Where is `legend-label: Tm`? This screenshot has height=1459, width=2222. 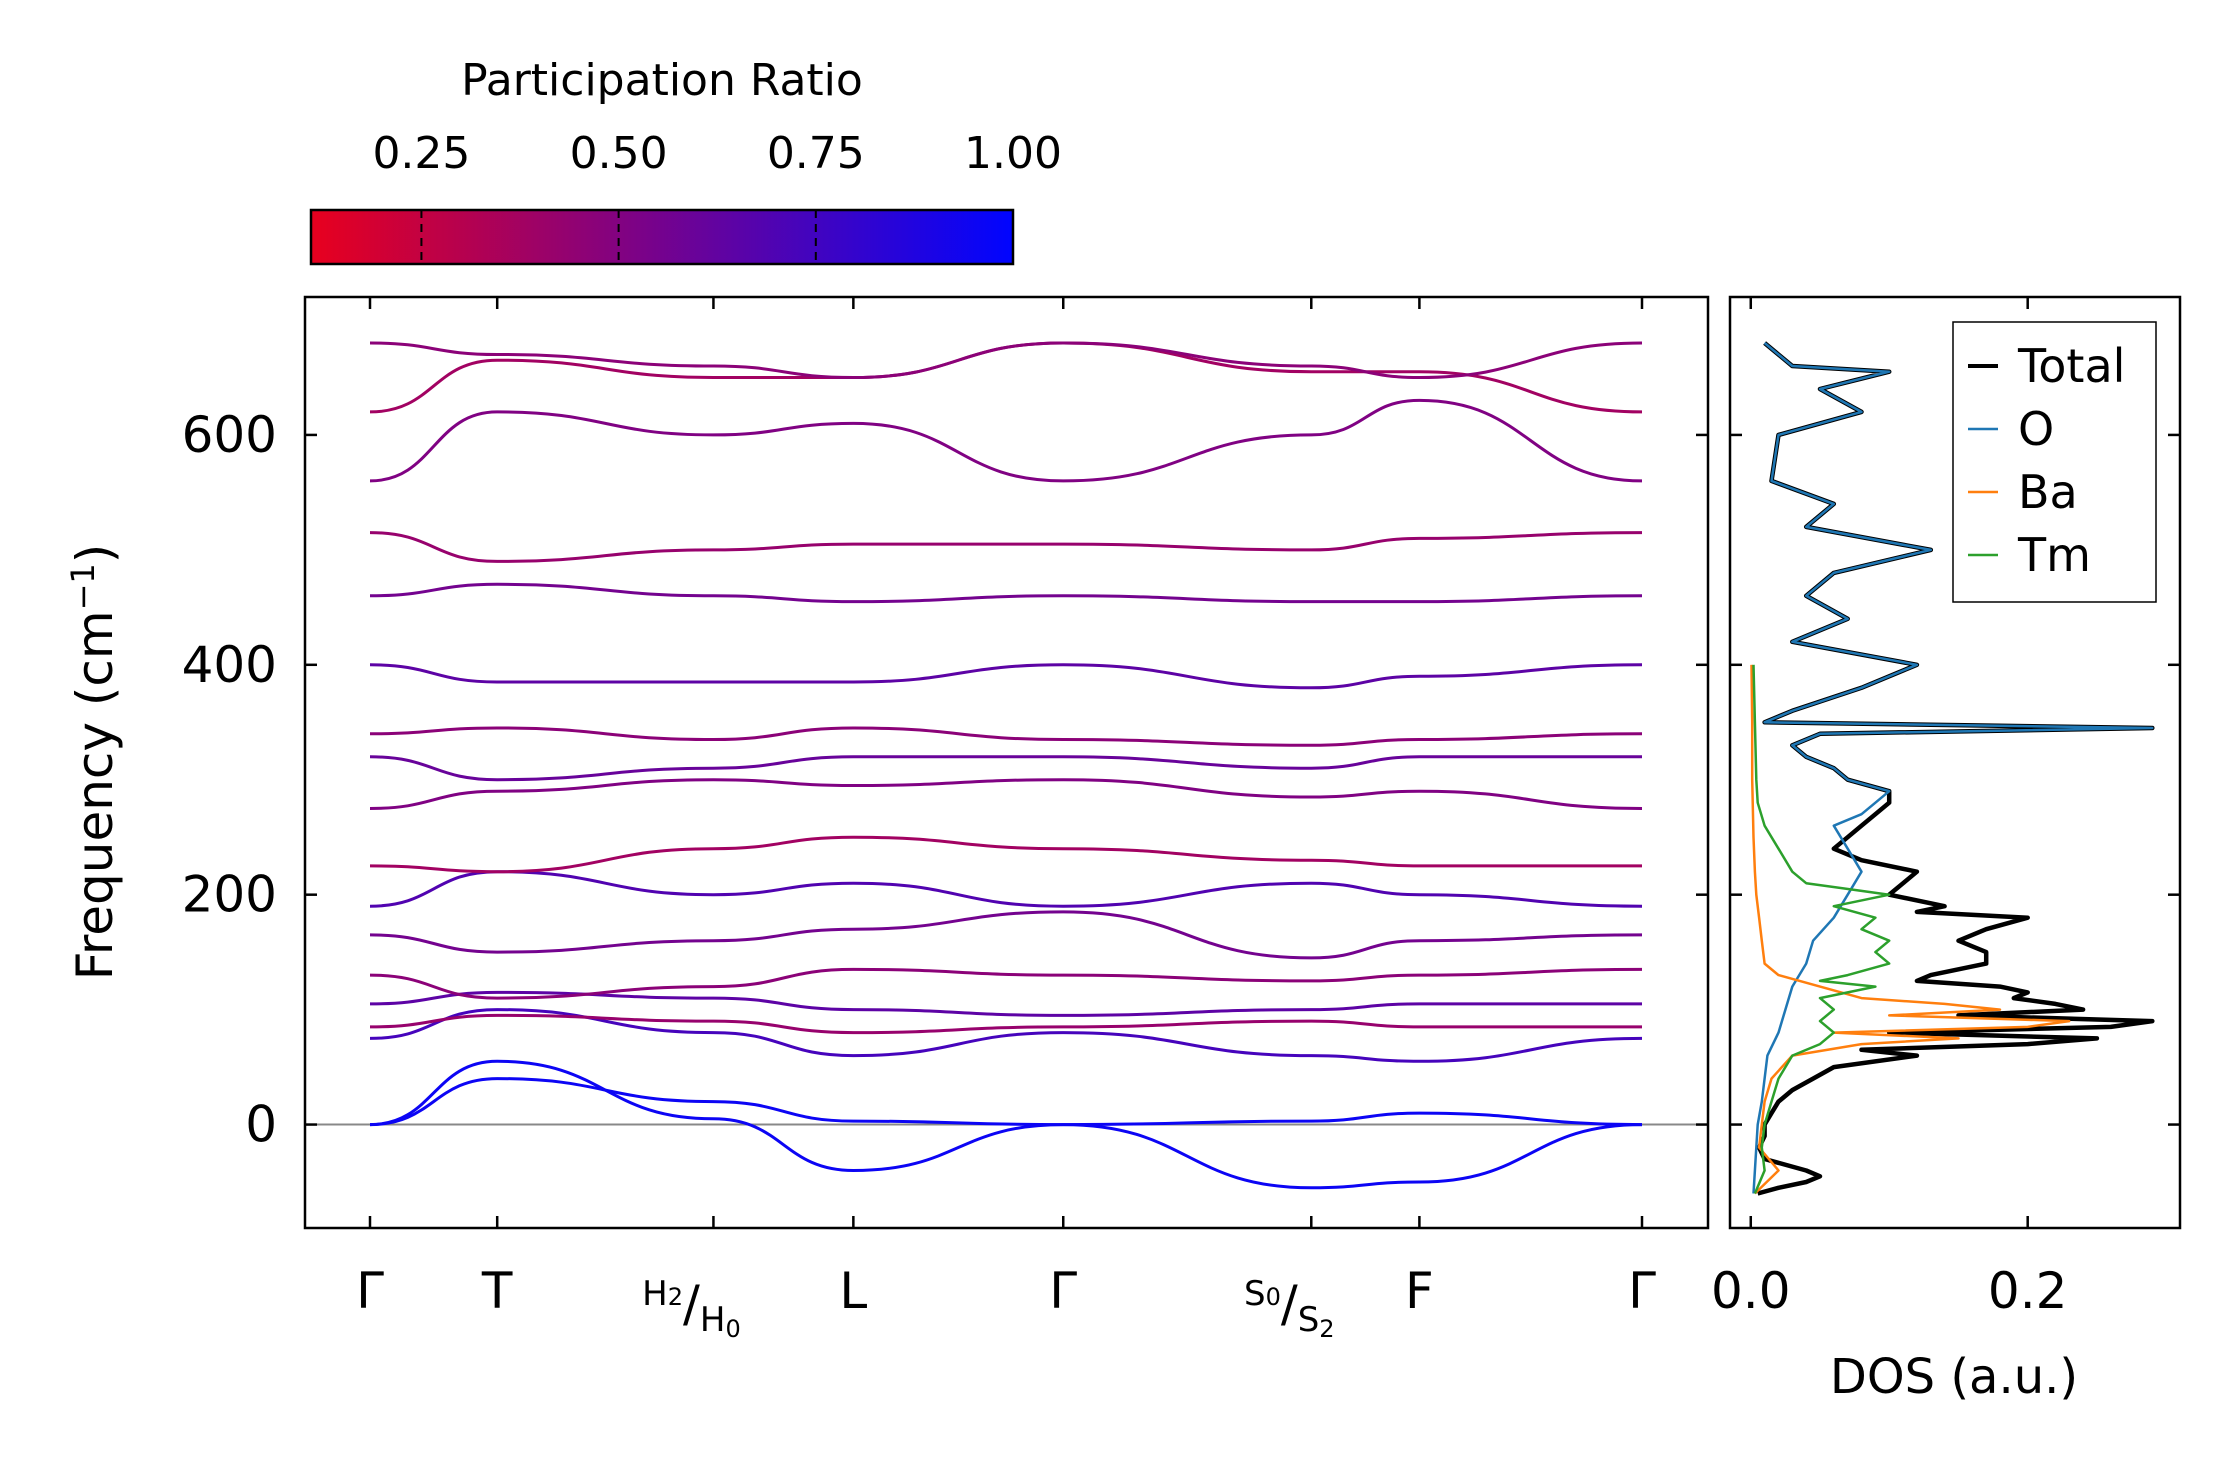
legend-label: Tm is located at coordinates (2054, 555).